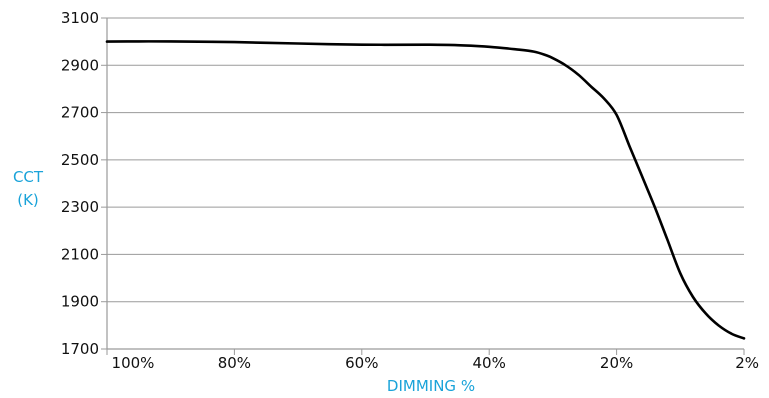 This screenshot has height=398, width=769. What do you see at coordinates (80, 207) in the screenshot?
I see `y-tick-label: 2300` at bounding box center [80, 207].